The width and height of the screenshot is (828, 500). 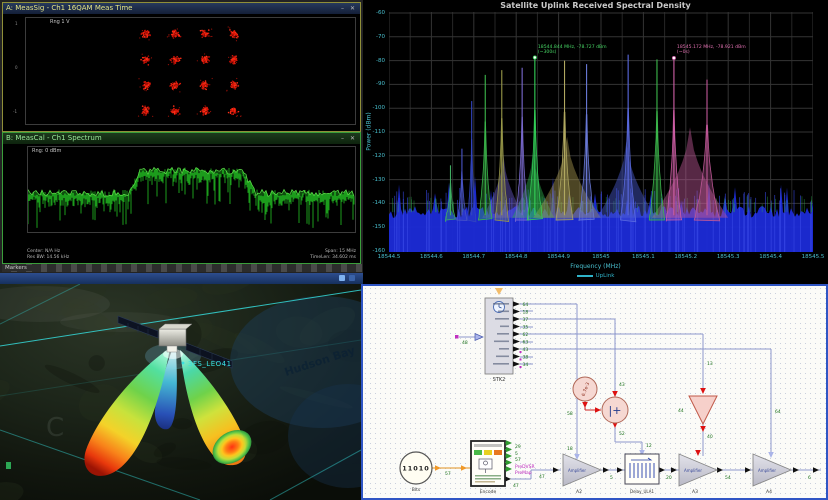 What do you see at coordinates (649, 446) in the screenshot?
I see `wire-label: 12` at bounding box center [649, 446].